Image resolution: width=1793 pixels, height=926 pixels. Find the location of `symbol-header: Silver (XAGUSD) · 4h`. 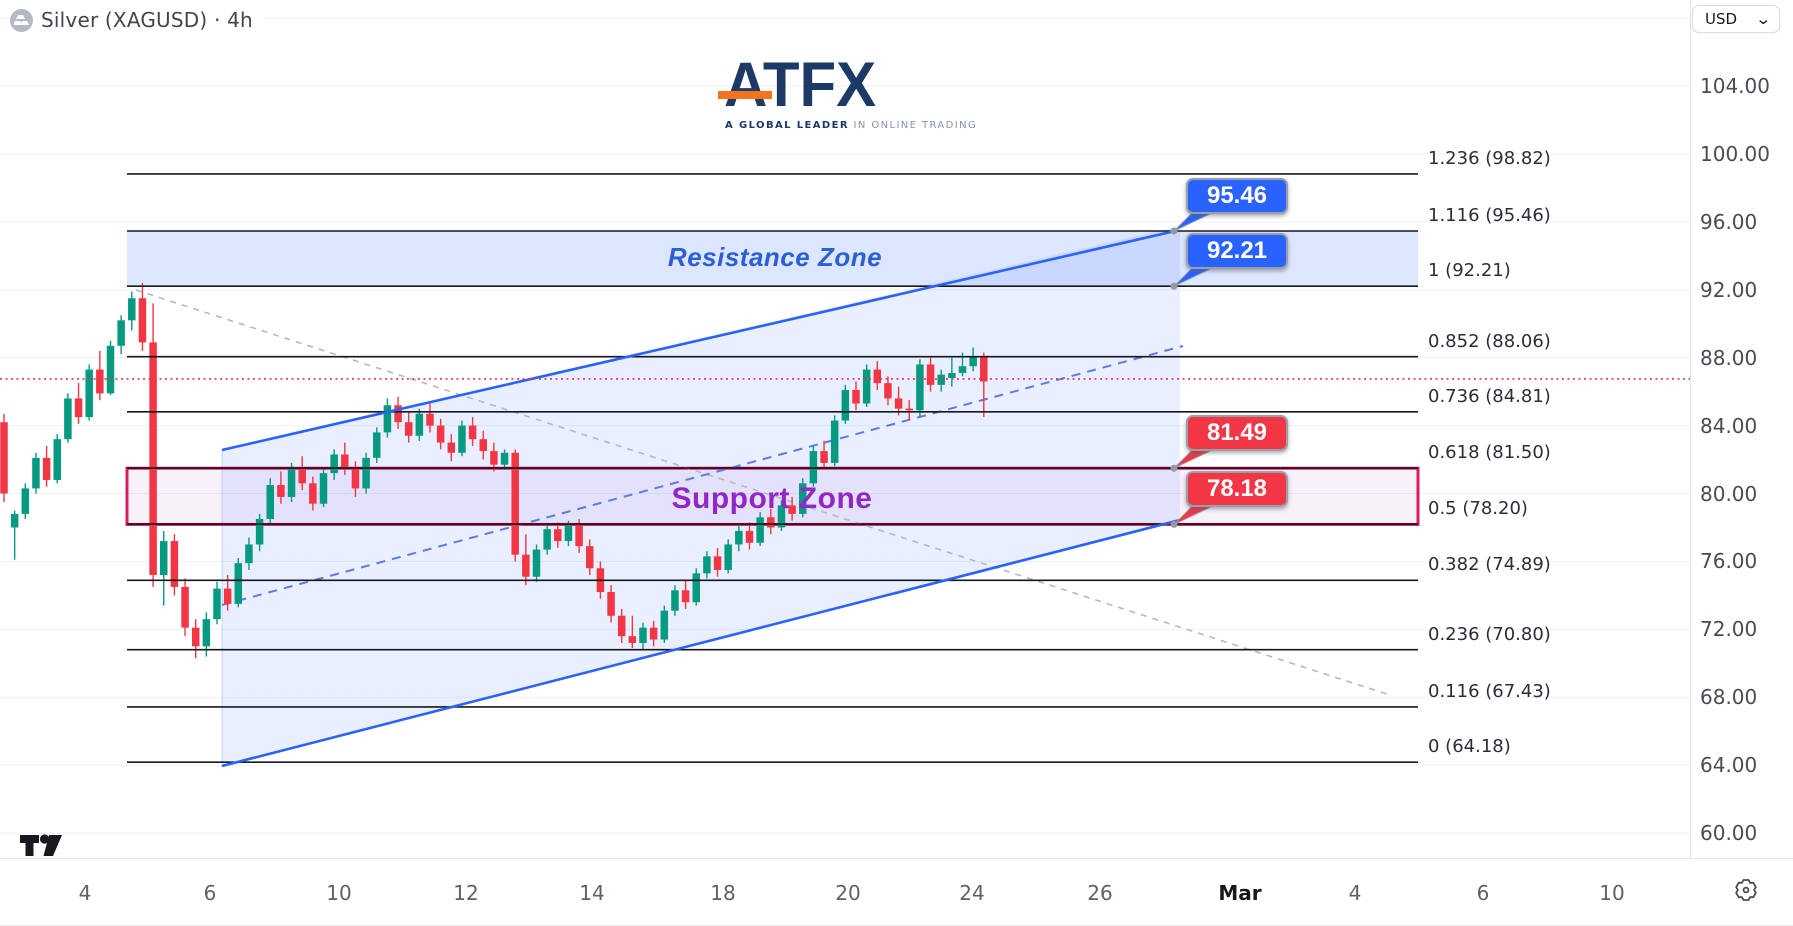

symbol-header: Silver (XAGUSD) · 4h is located at coordinates (136, 20).